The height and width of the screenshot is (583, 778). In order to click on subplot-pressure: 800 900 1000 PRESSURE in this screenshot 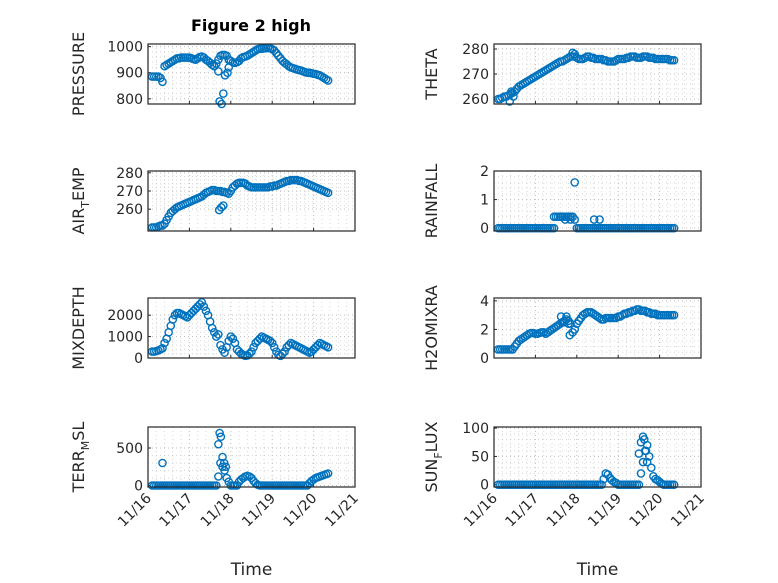, I will do `click(212, 74)`.